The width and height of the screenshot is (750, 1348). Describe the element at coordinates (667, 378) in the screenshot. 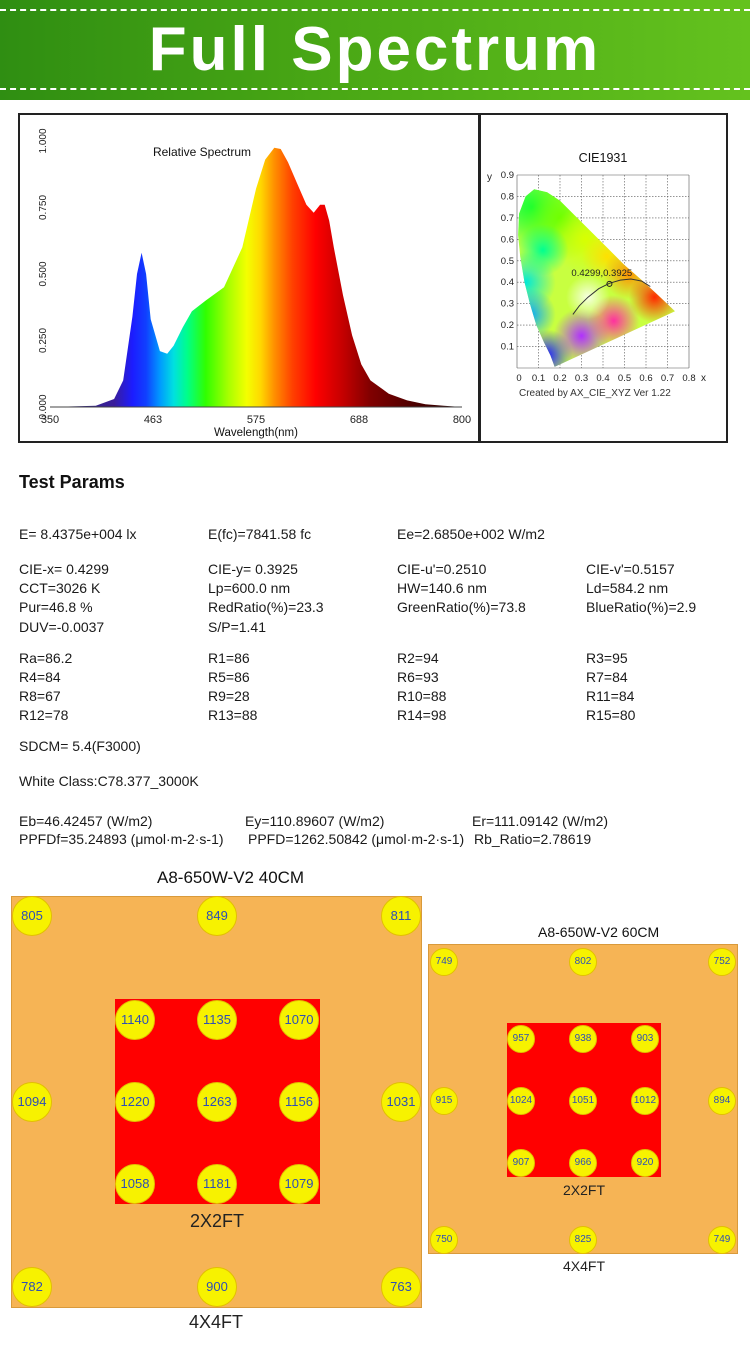

I see `cie-x-tick-label: 0.7` at that location.